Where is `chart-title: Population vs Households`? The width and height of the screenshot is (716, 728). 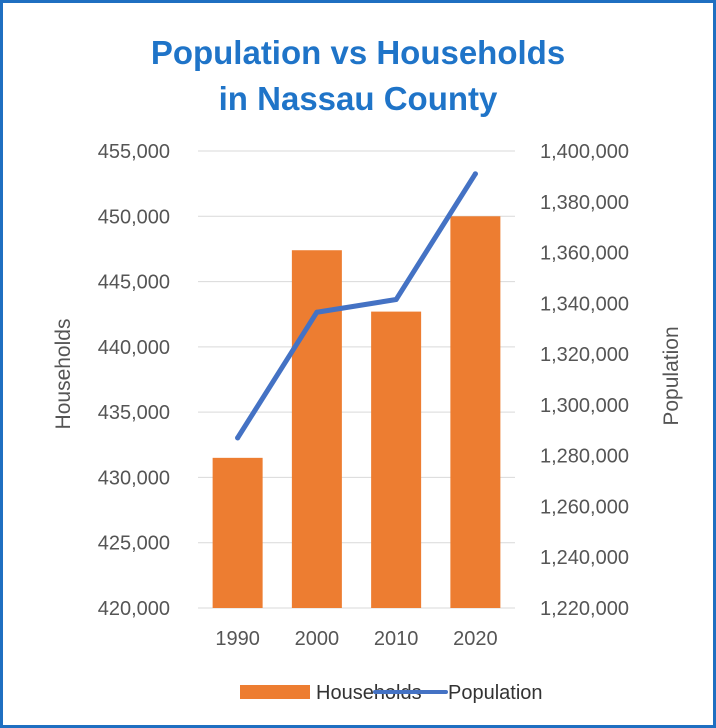
chart-title: Population vs Households is located at coordinates (358, 52).